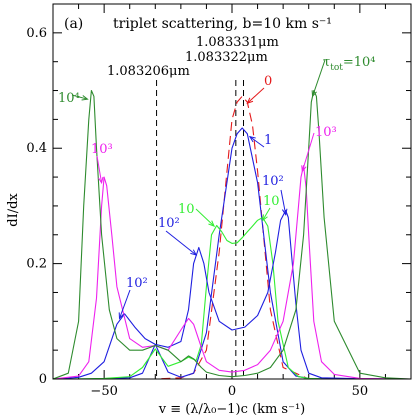  What do you see at coordinates (237, 42) in the screenshot?
I see `refline-label-1083331: 1.083331μm` at bounding box center [237, 42].